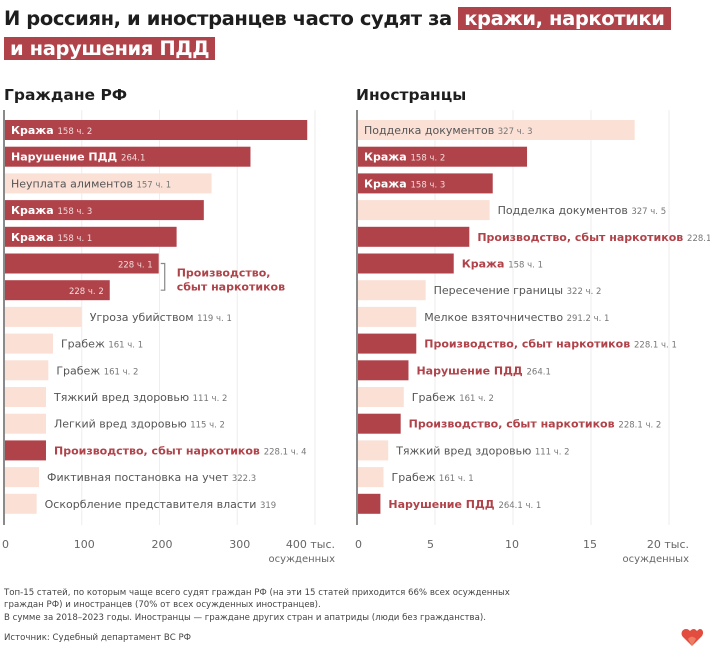 This screenshot has width=710, height=652. What do you see at coordinates (66, 95) in the screenshot?
I see `panel-title-citizens: Граждане РФ` at bounding box center [66, 95].